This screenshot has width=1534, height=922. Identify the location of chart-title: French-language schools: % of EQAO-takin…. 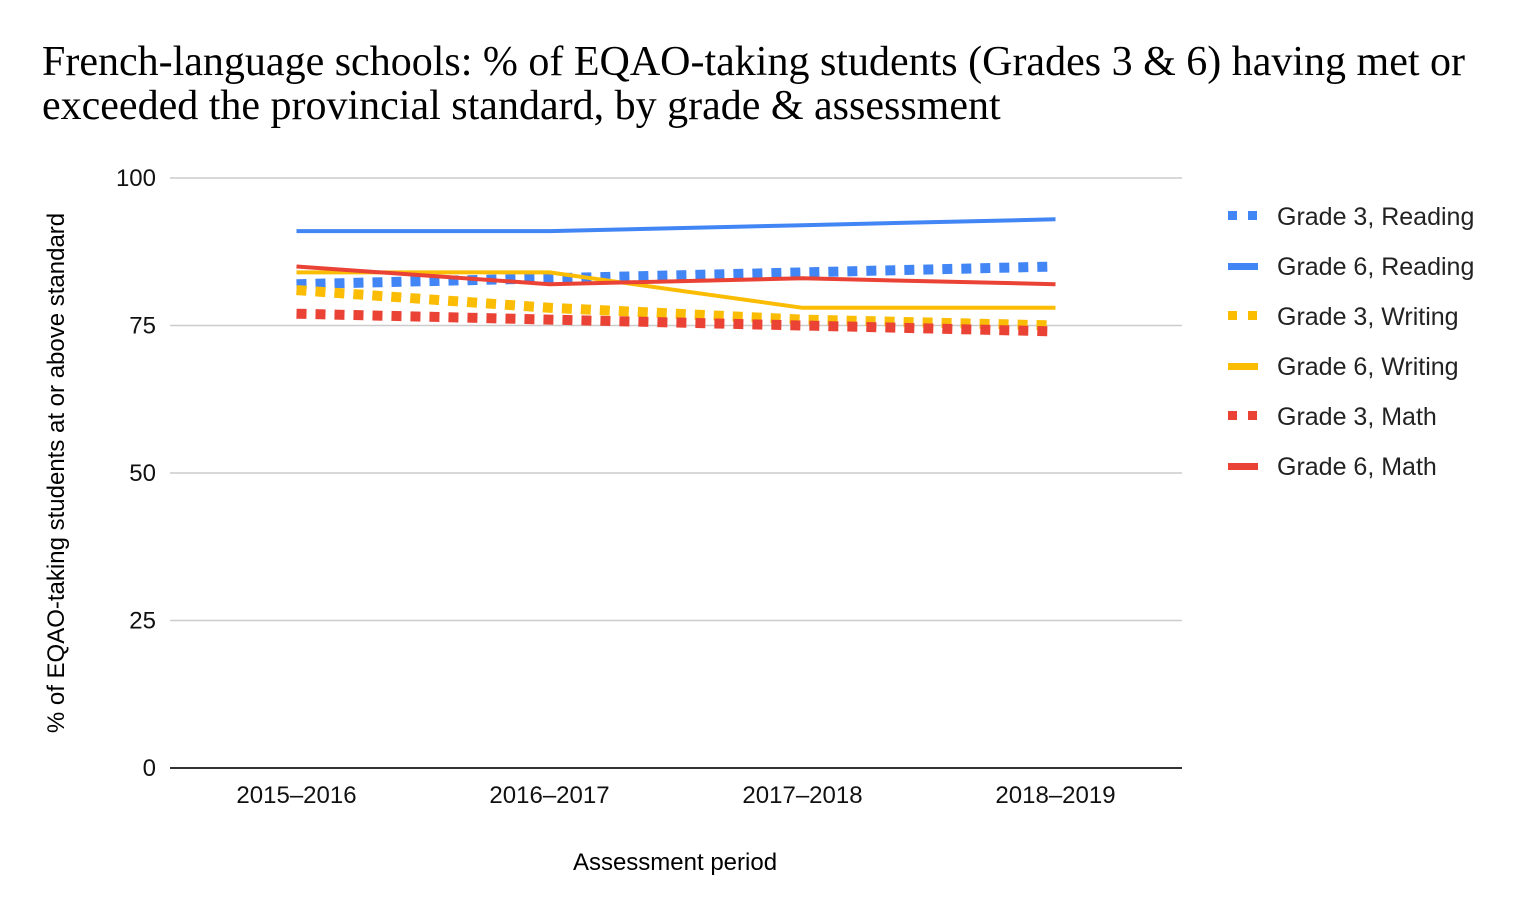
(753, 84).